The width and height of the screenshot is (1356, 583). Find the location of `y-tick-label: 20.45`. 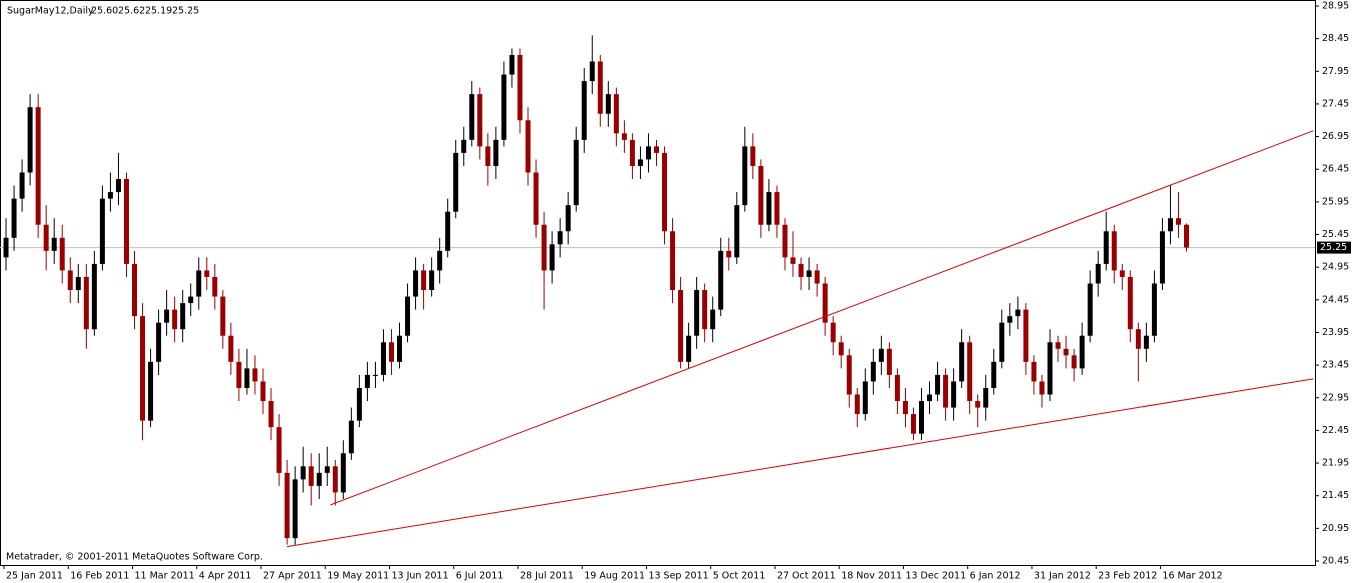

y-tick-label: 20.45 is located at coordinates (1335, 561).